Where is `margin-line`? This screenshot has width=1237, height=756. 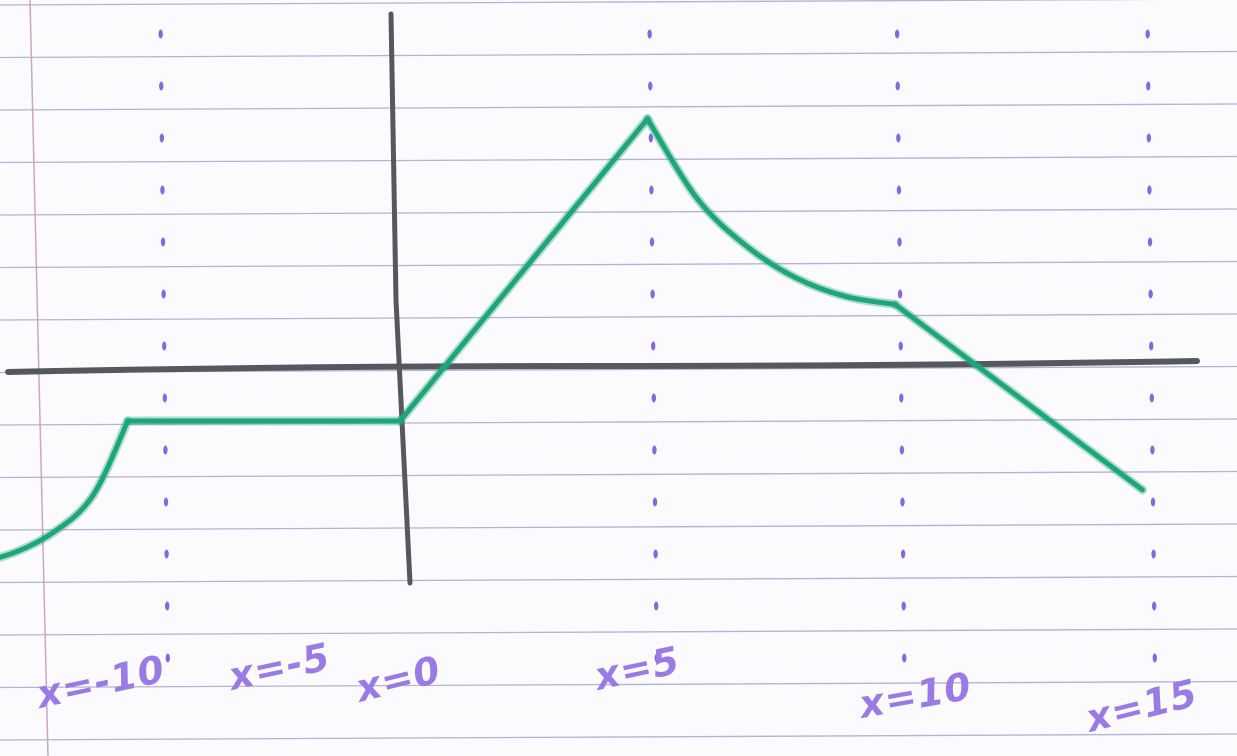
margin-line is located at coordinates (39, 378).